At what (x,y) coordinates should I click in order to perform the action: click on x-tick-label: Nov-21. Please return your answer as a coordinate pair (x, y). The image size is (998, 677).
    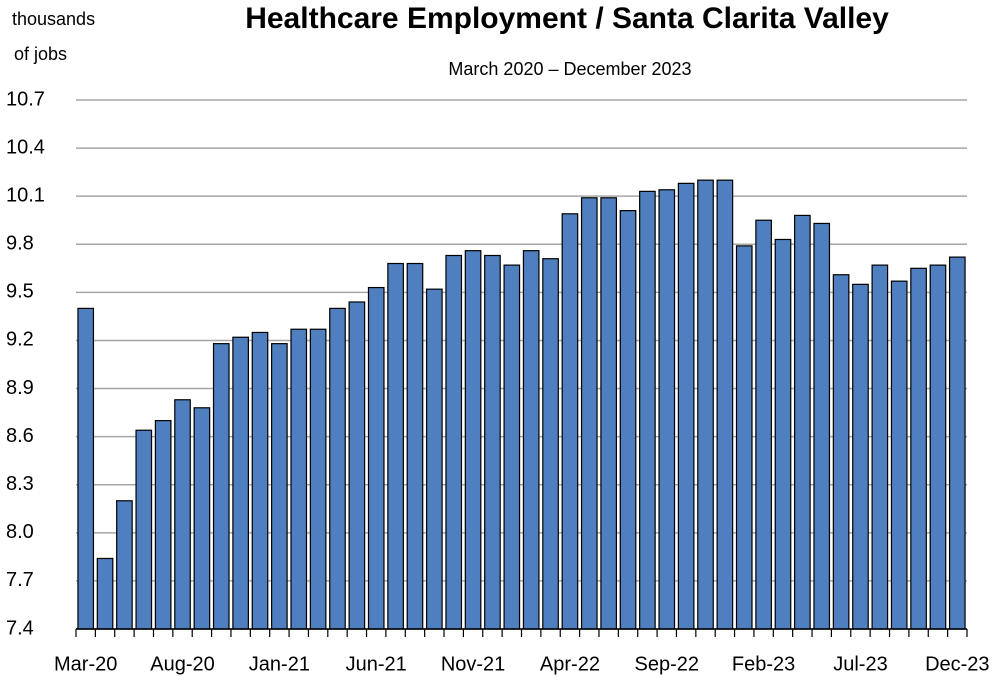
    Looking at the image, I should click on (473, 664).